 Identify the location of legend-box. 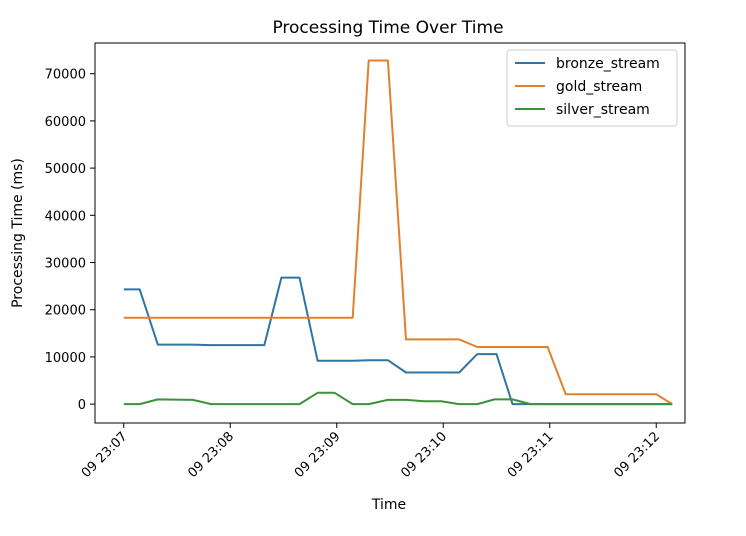
(592, 88).